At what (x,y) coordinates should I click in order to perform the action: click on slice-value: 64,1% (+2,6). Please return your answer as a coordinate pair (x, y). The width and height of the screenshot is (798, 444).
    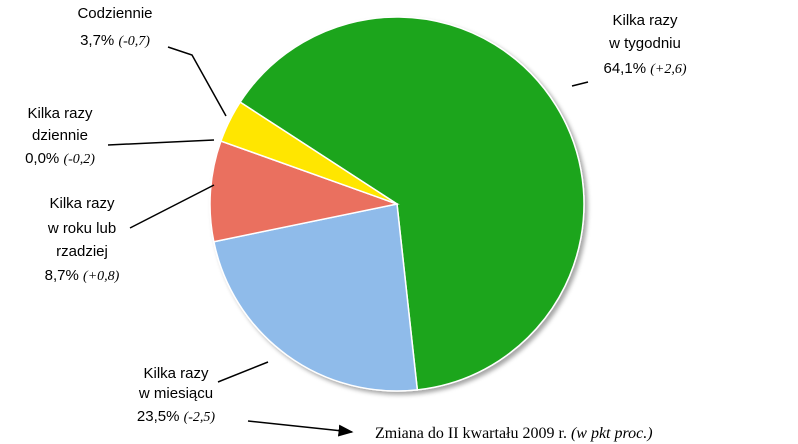
    Looking at the image, I should click on (645, 68).